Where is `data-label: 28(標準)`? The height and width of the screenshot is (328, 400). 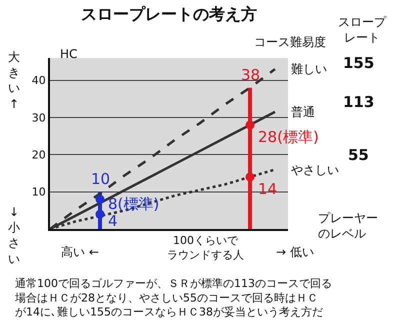
data-label: 28(標準) is located at coordinates (288, 137).